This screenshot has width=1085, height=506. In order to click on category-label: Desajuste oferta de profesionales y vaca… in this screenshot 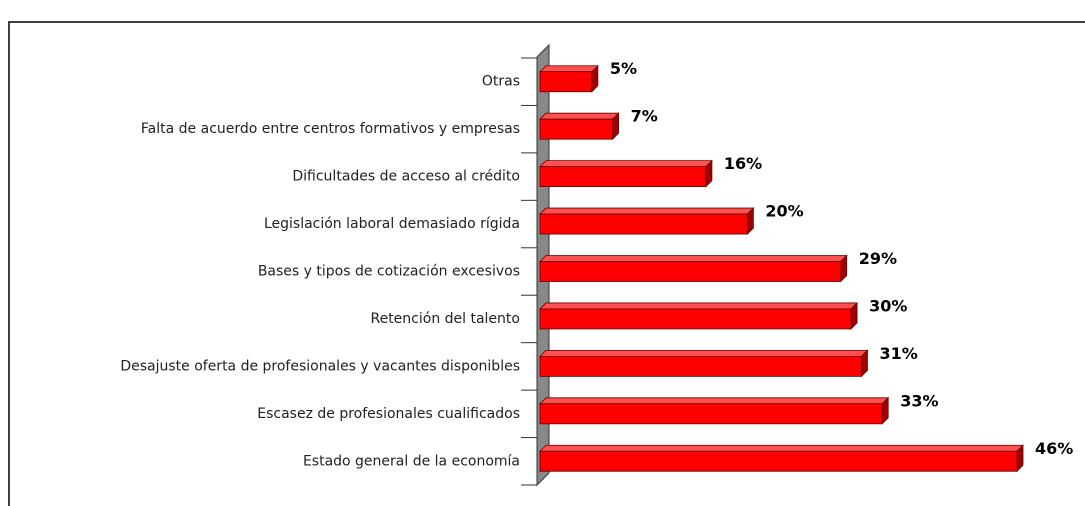, I will do `click(320, 366)`.